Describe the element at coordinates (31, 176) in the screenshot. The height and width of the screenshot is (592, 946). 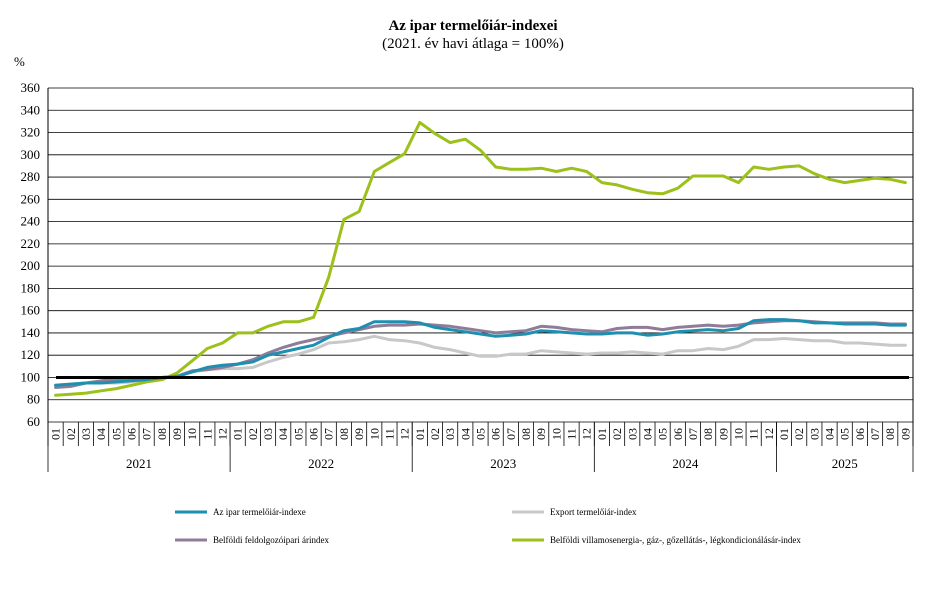
I see `y-tick-label: 280` at that location.